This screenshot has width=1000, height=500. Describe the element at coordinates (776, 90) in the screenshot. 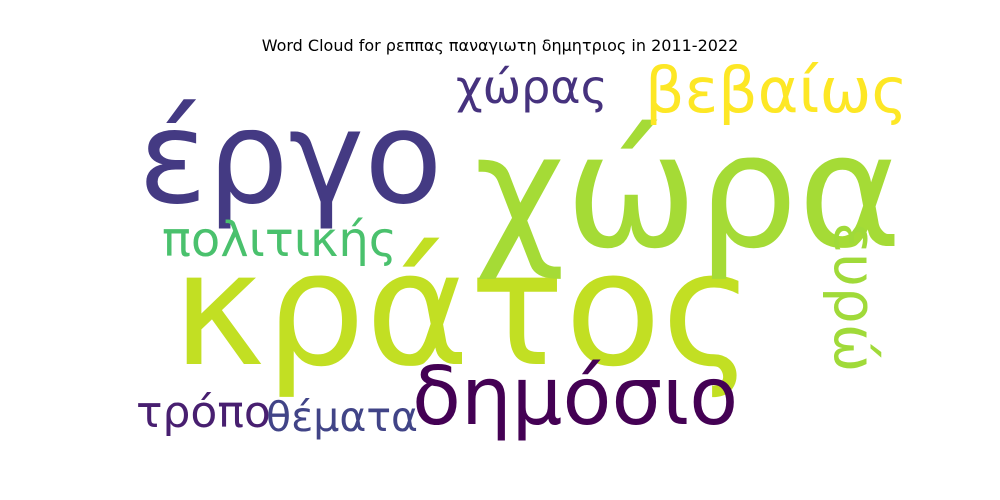

I see `word-5: βεβαίως` at that location.